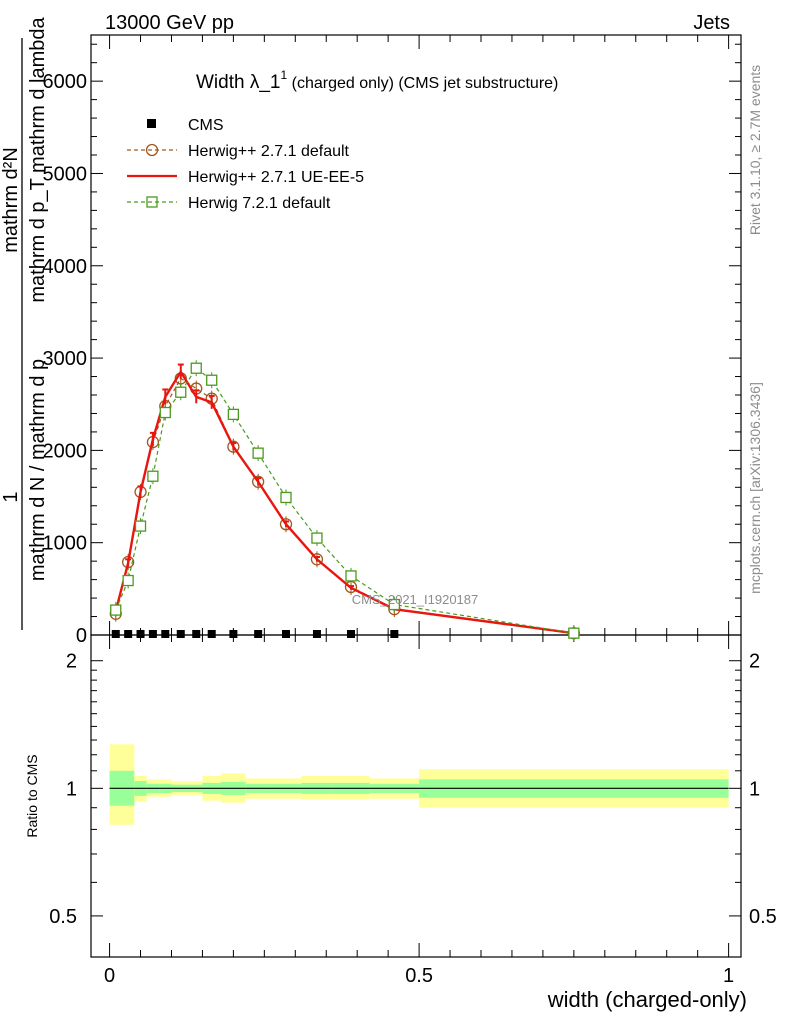 The height and width of the screenshot is (1024, 786). I want to click on plot-title-suffix: (charged only) (CMS jet substructure), so click(422, 83).